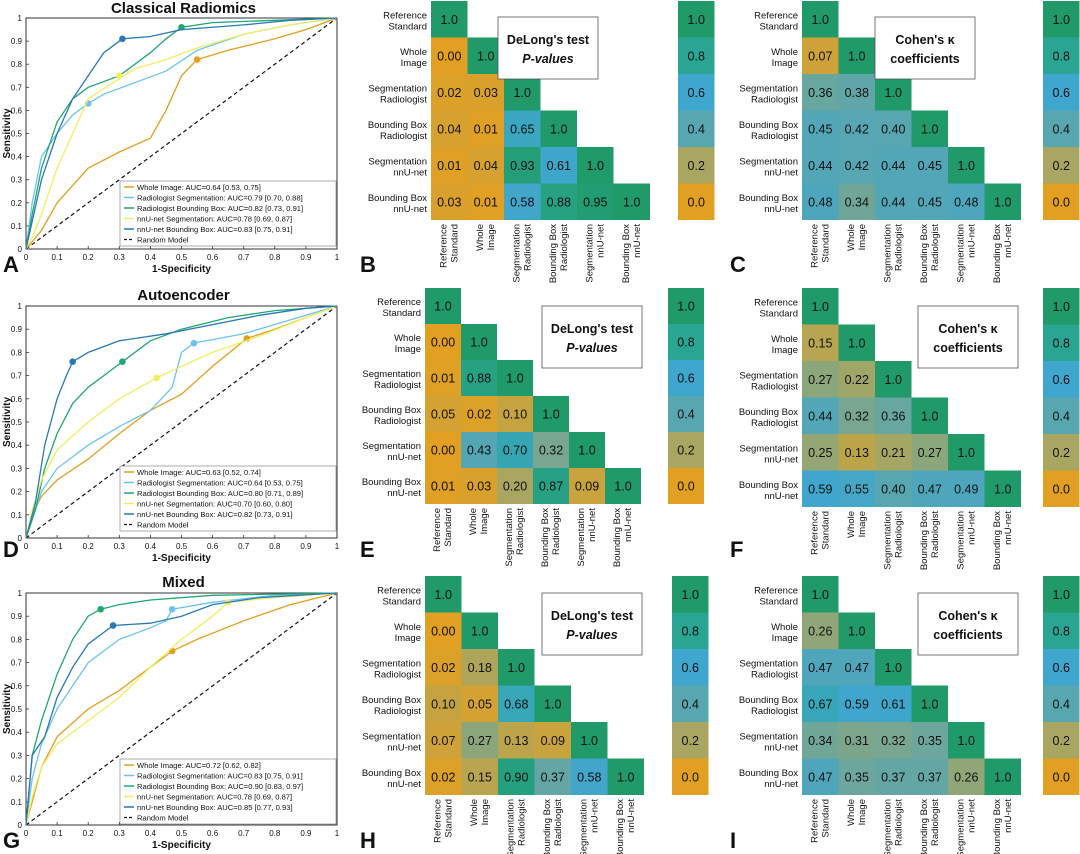  What do you see at coordinates (820, 202) in the screenshot?
I see `heatmap-value: 0.48` at bounding box center [820, 202].